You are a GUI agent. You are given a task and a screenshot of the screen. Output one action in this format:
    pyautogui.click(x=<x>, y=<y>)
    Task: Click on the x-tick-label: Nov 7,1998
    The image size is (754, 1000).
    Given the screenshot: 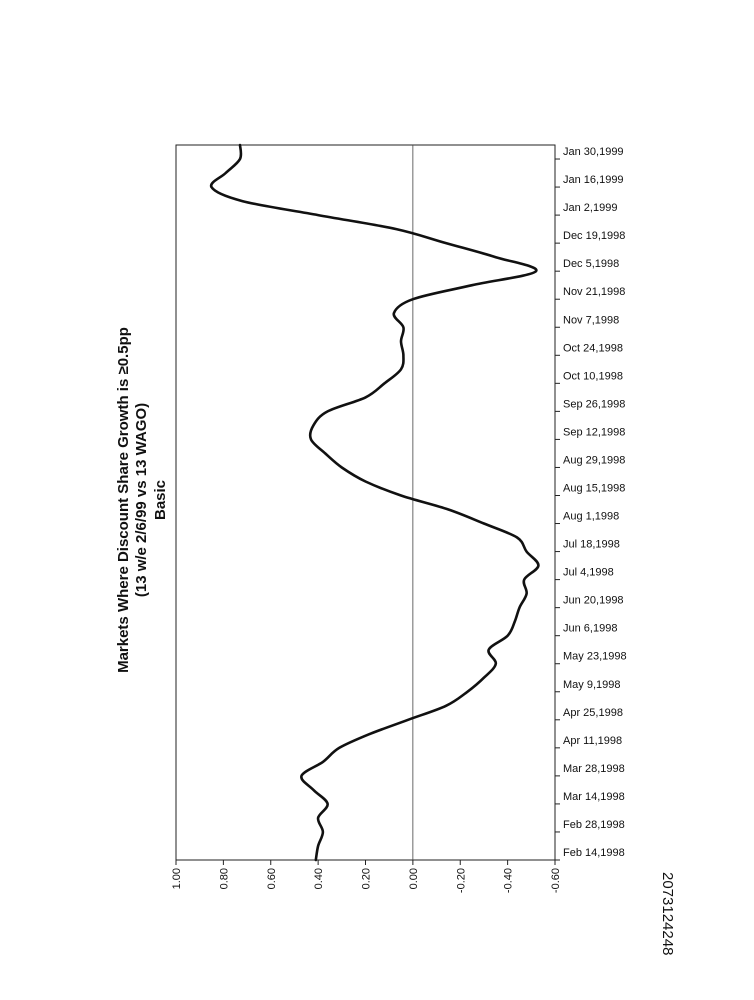 What is the action you would take?
    pyautogui.click(x=591, y=320)
    